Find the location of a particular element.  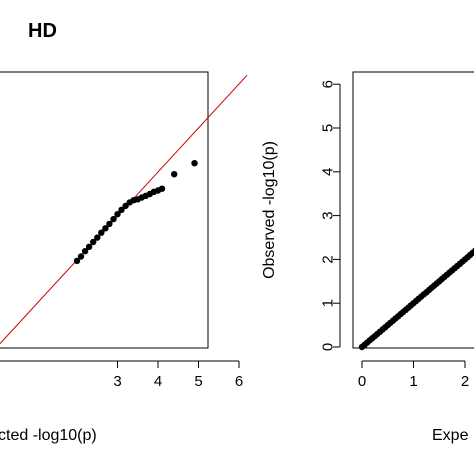

y-tick-label: 2 is located at coordinates (328, 259).